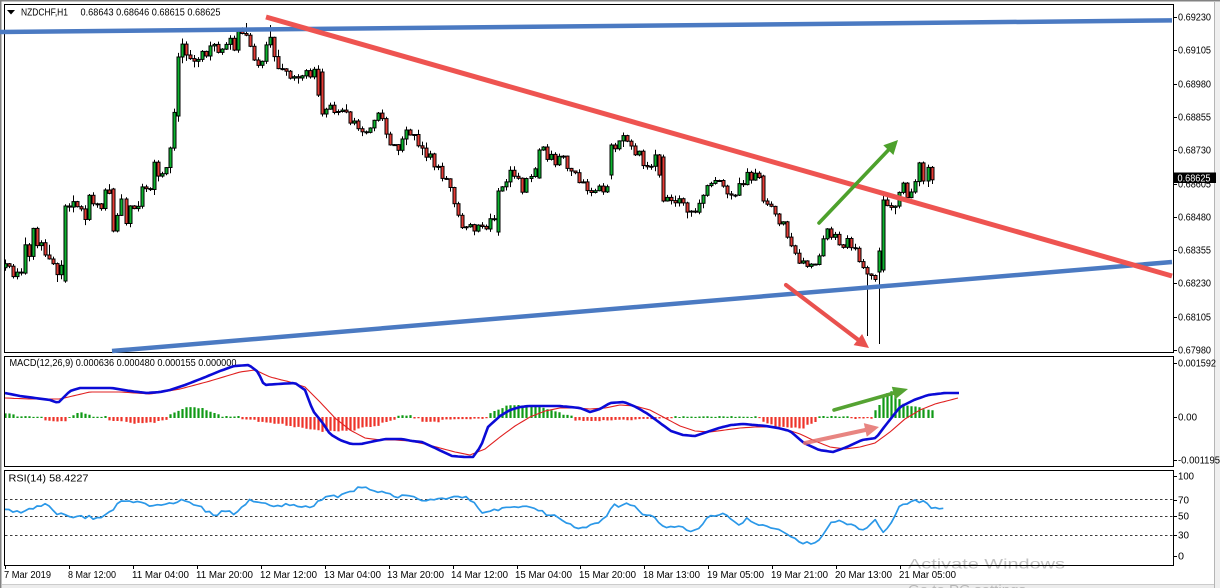 The width and height of the screenshot is (1220, 588). I want to click on svg-text: 0.68730, so click(1194, 151).